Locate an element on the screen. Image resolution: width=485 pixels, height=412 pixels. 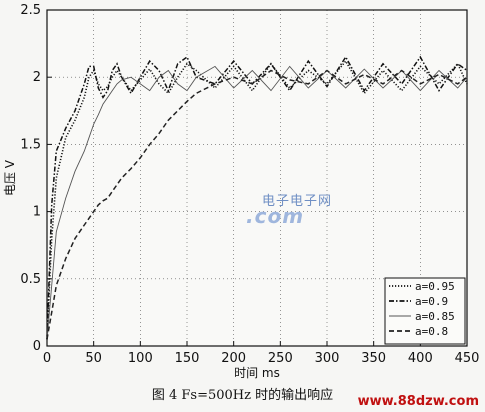
y-tick-label: 0 is located at coordinates (37, 346).